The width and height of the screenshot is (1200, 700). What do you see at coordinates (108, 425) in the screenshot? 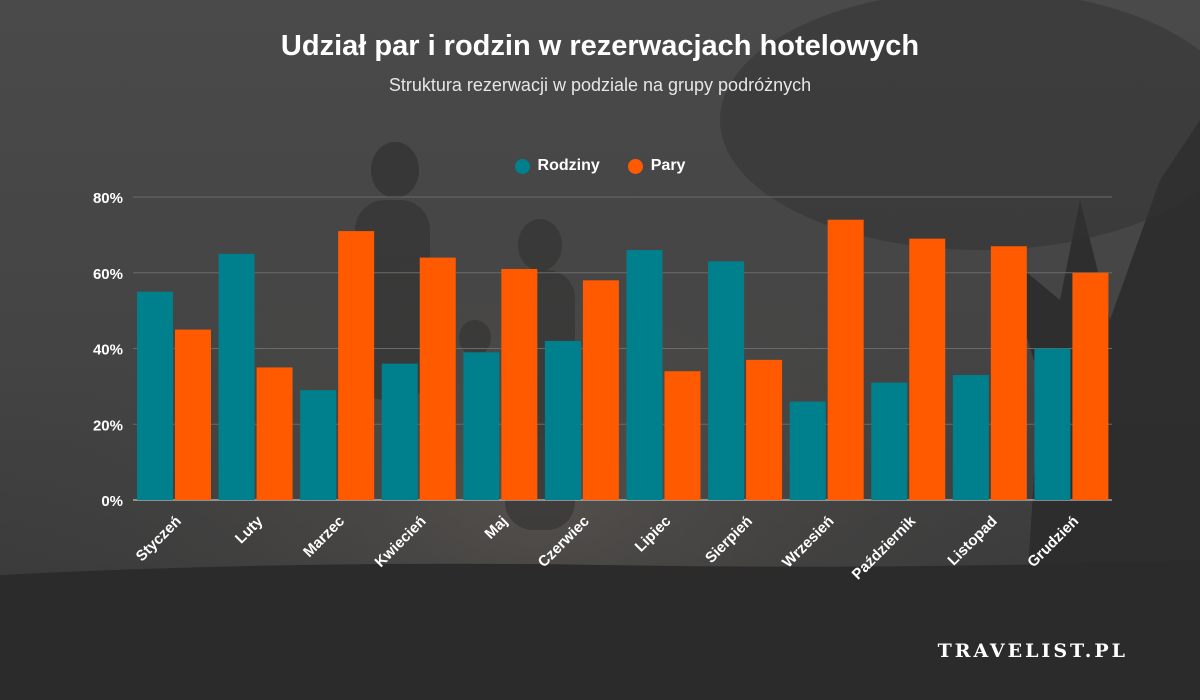
I see `y-tick-label: 20%` at bounding box center [108, 425].